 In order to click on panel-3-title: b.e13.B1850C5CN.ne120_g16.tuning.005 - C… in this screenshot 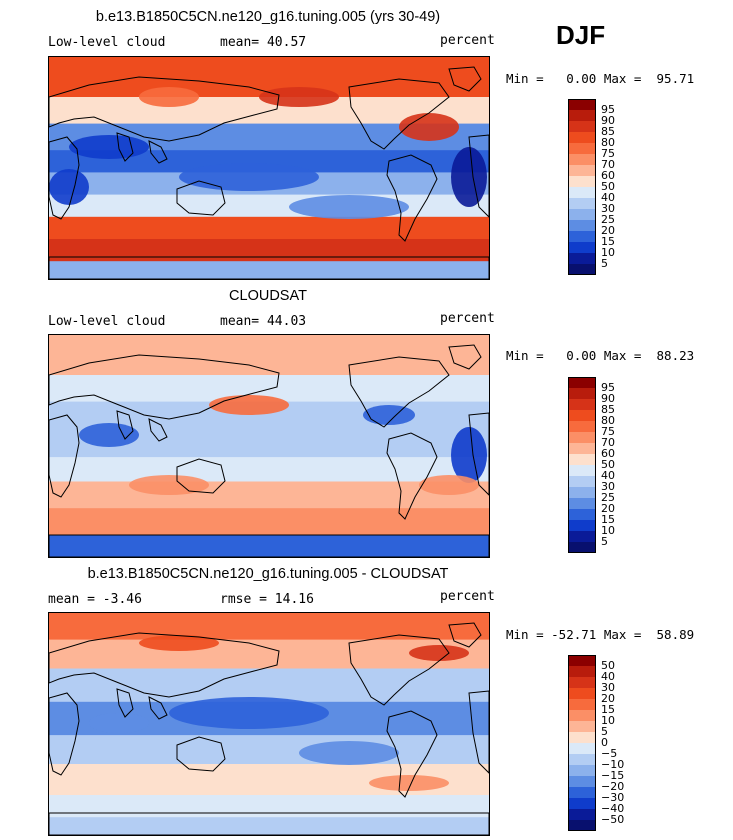, I will do `click(268, 574)`.